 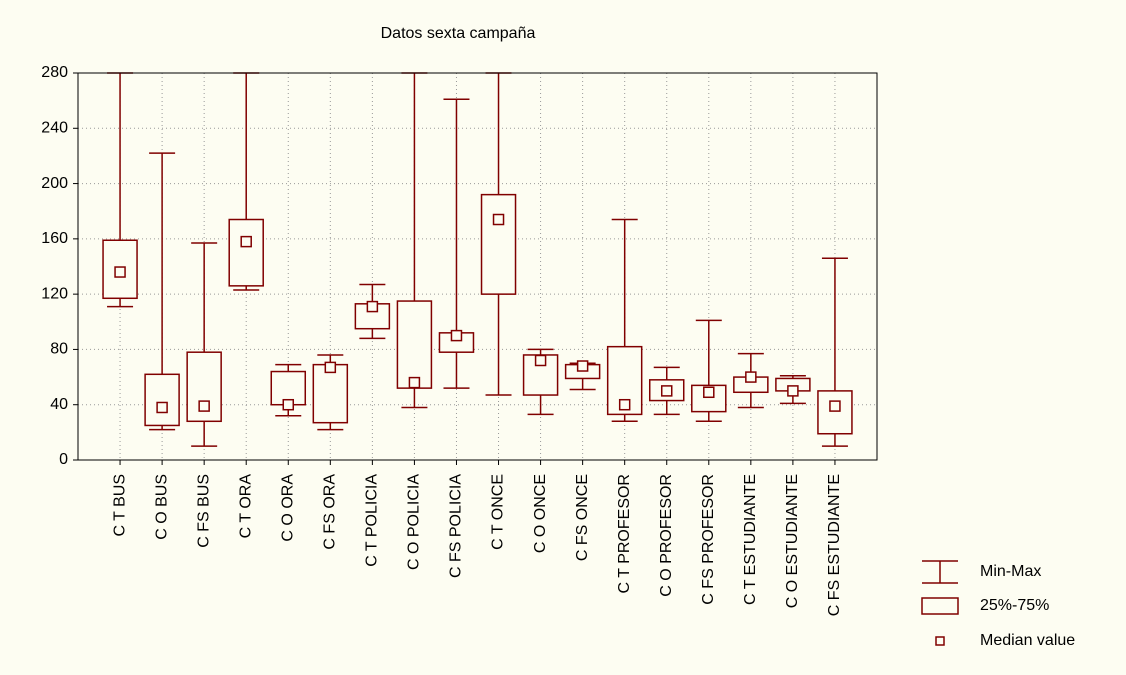 What do you see at coordinates (59, 349) in the screenshot?
I see `y-tick-label: 80` at bounding box center [59, 349].